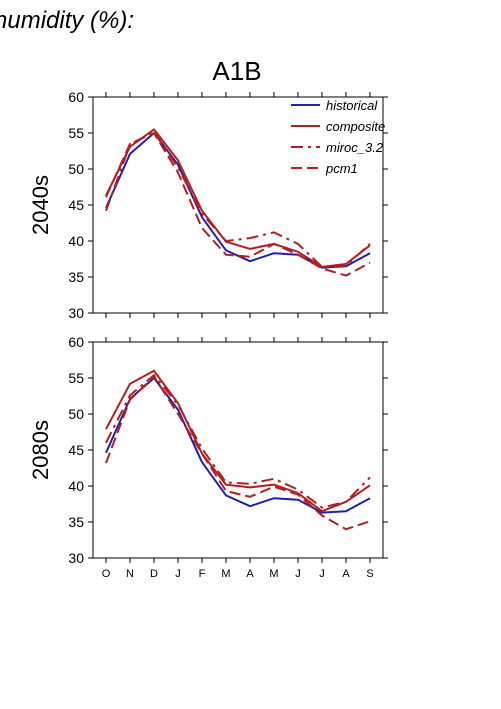 The image size is (501, 709). Describe the element at coordinates (202, 574) in the screenshot. I see `x-tick-label: F` at that location.